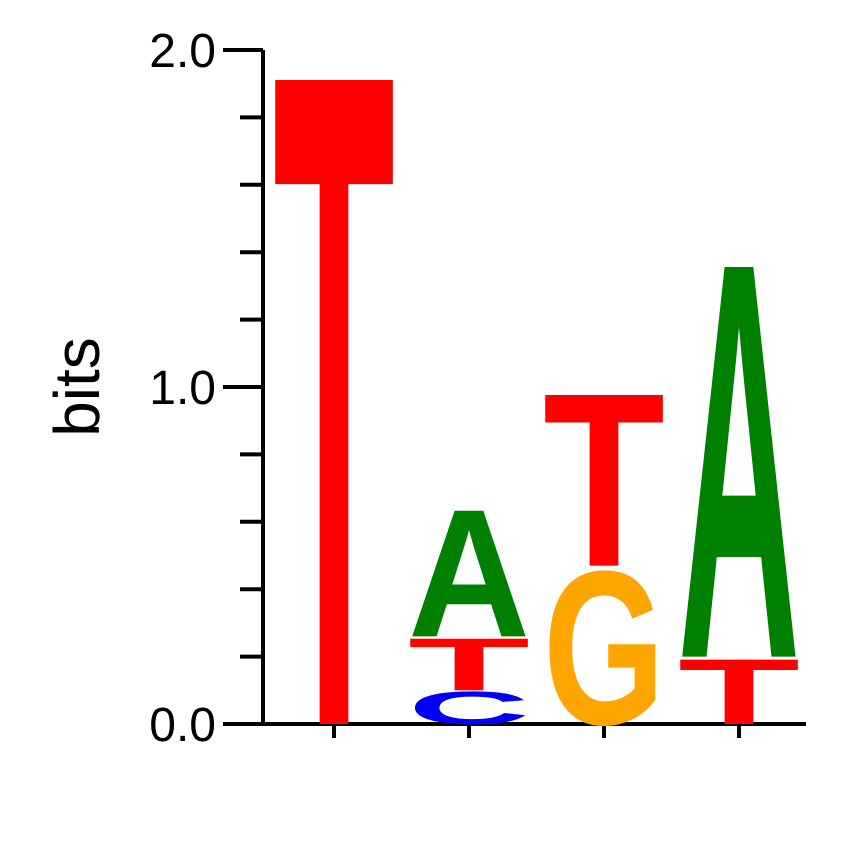 This screenshot has width=850, height=842. Describe the element at coordinates (182, 388) in the screenshot. I see `y-tick-label: 1.0` at that location.